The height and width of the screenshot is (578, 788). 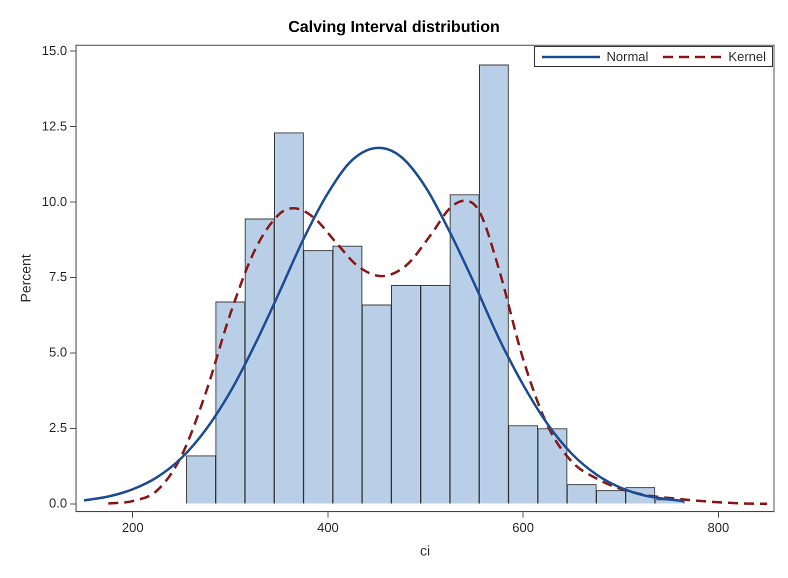 I want to click on y-tick-label: 15.0, so click(x=55, y=50).